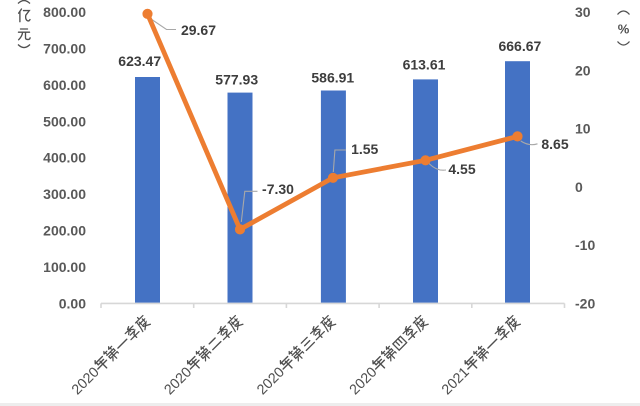 The width and height of the screenshot is (640, 406). What do you see at coordinates (64, 12) in the screenshot?
I see `svg-text: 800.00` at bounding box center [64, 12].